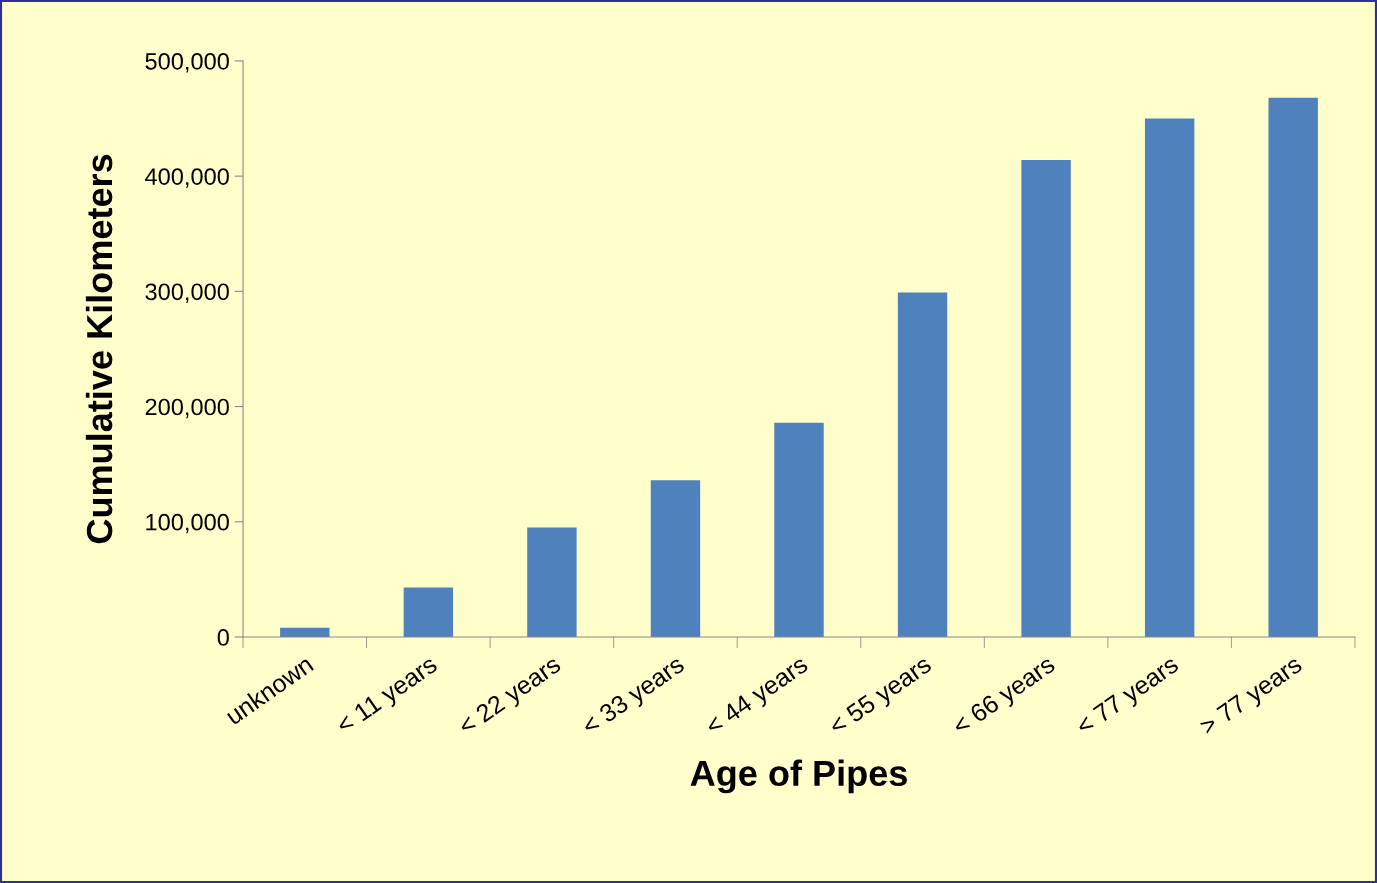 The image size is (1377, 883). Describe the element at coordinates (187, 408) in the screenshot. I see `y-tick-label: 200,000` at that location.